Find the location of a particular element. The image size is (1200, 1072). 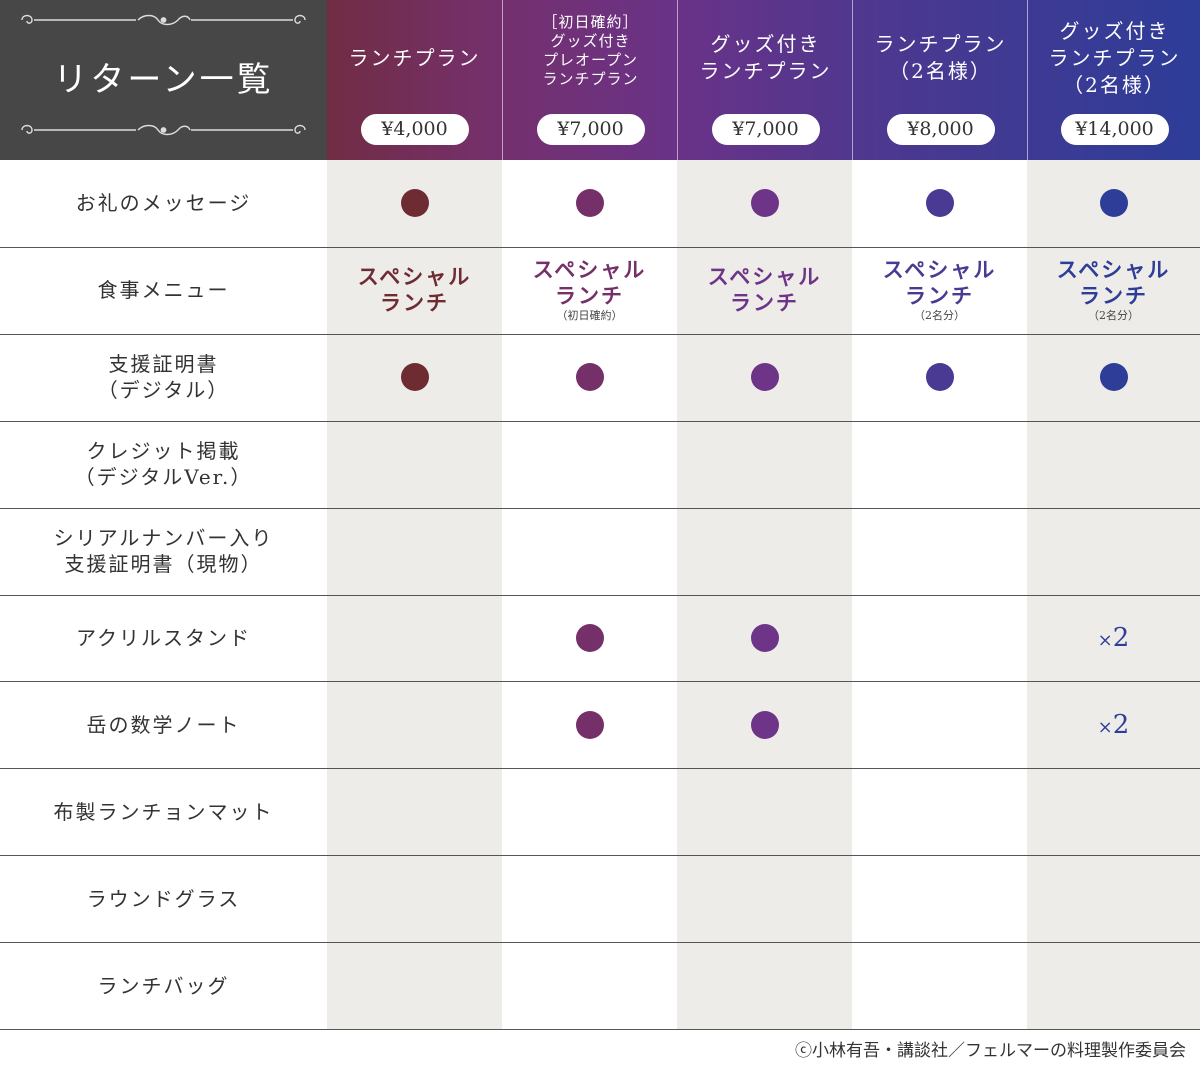

price-badge: ¥4,000 is located at coordinates (414, 129).